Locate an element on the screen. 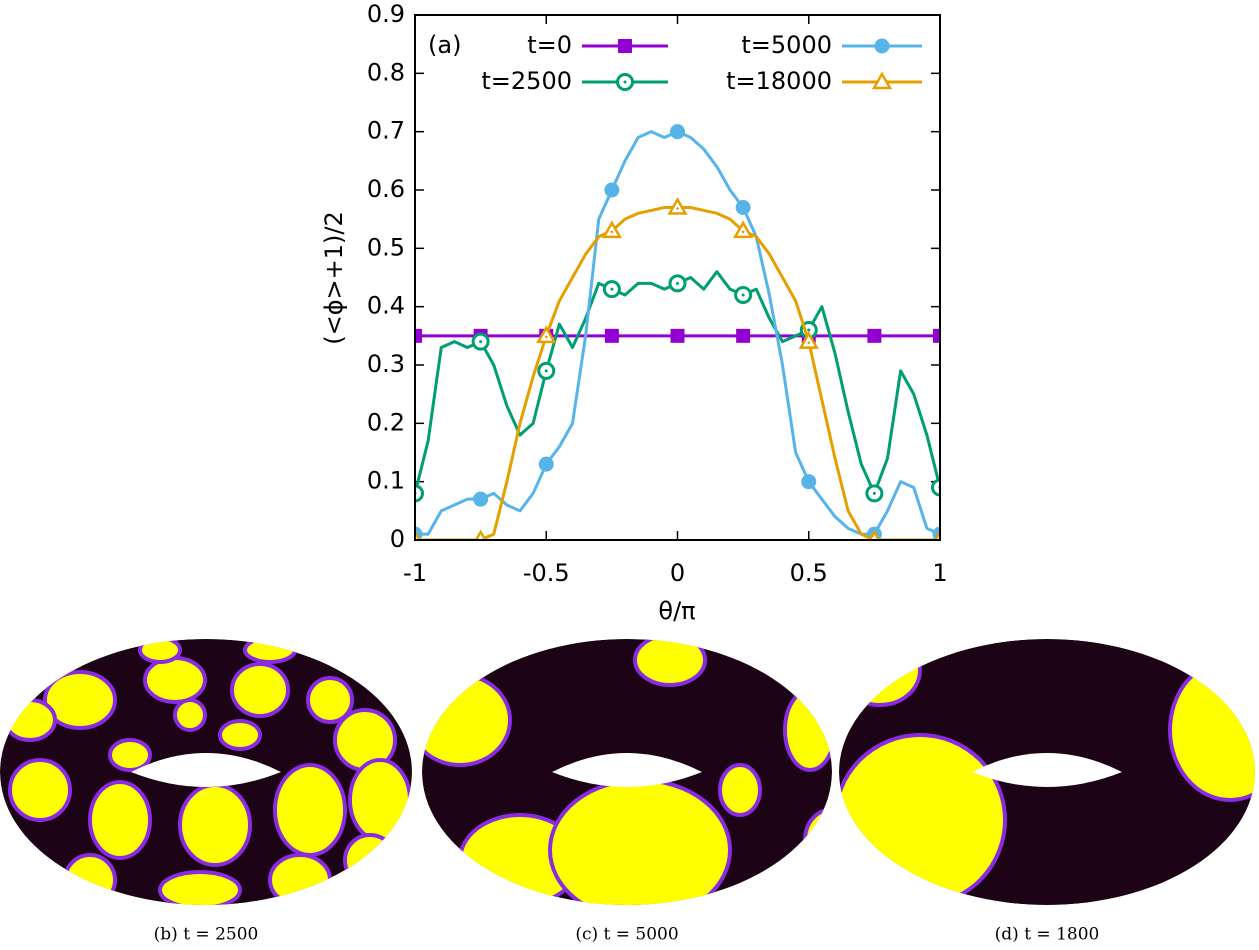 Image resolution: width=1259 pixels, height=950 pixels. y-tick-label: 0.8 is located at coordinates (386, 72).